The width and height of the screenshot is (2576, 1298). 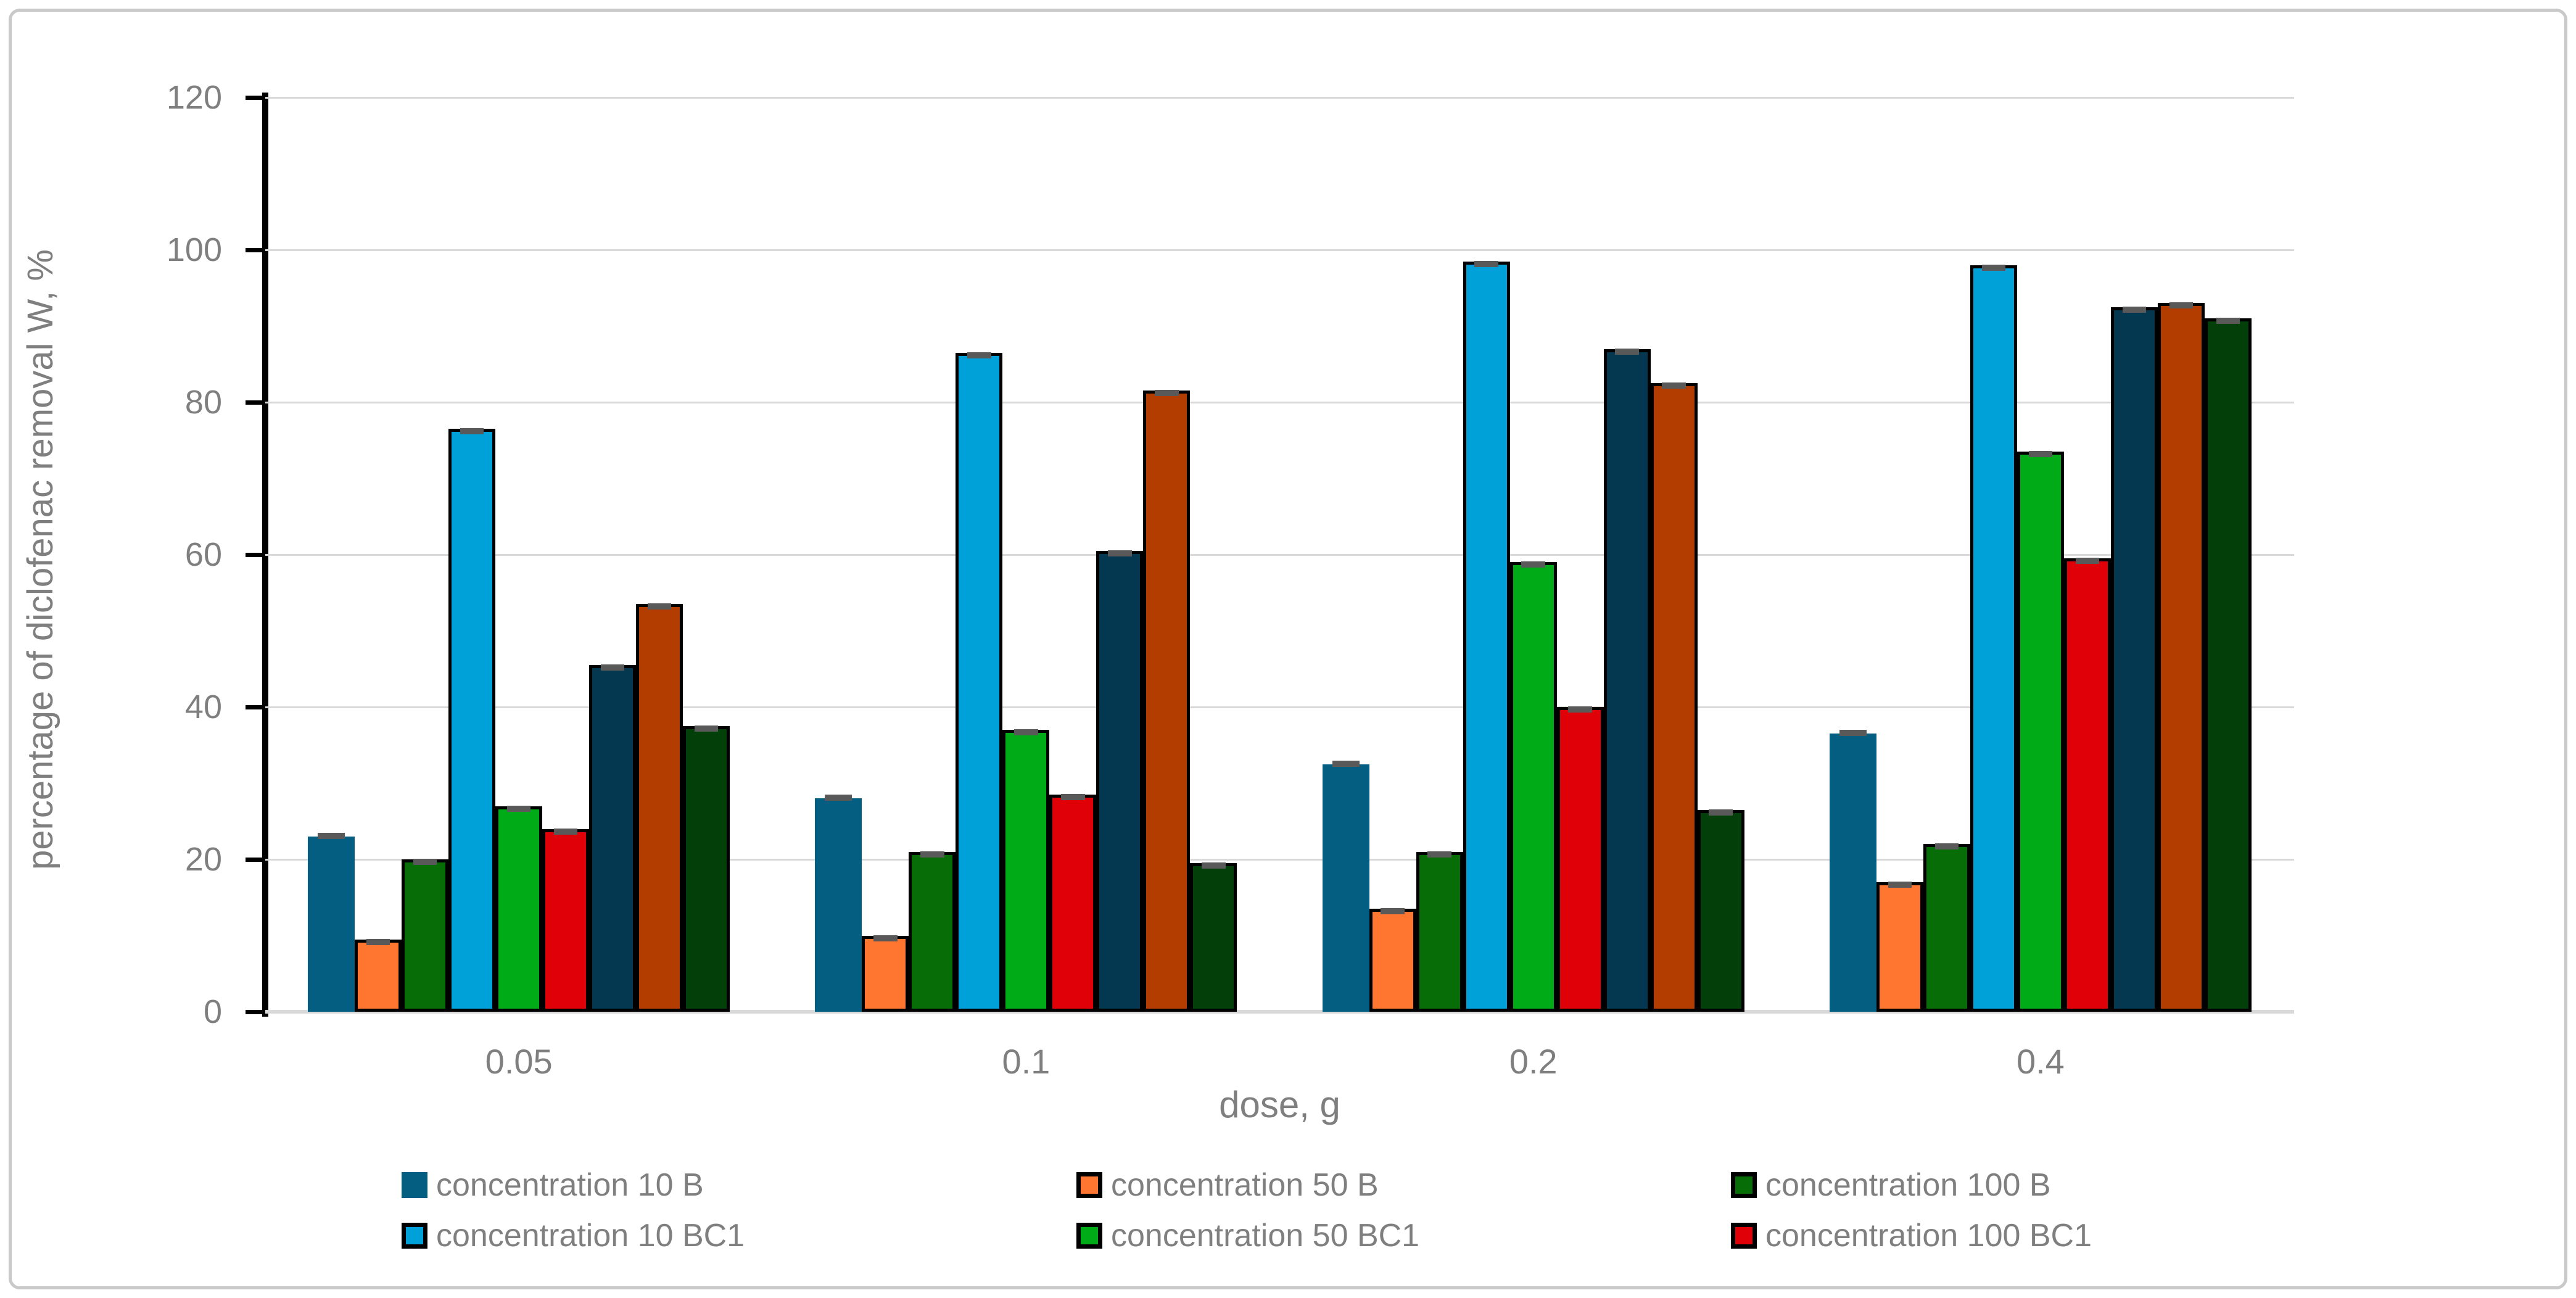 What do you see at coordinates (203, 402) in the screenshot?
I see `y-tick-label-80: 80` at bounding box center [203, 402].